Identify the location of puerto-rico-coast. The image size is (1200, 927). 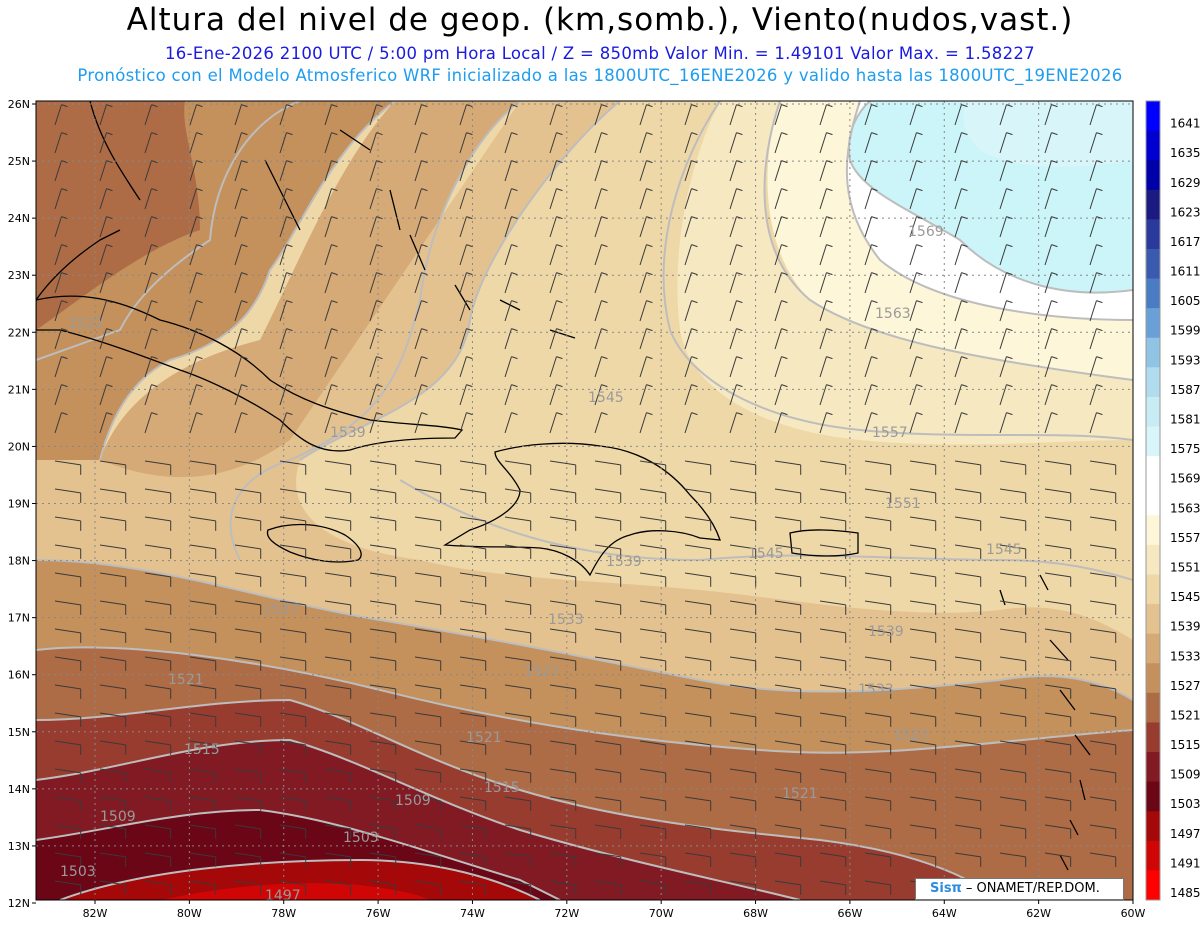
(824, 543).